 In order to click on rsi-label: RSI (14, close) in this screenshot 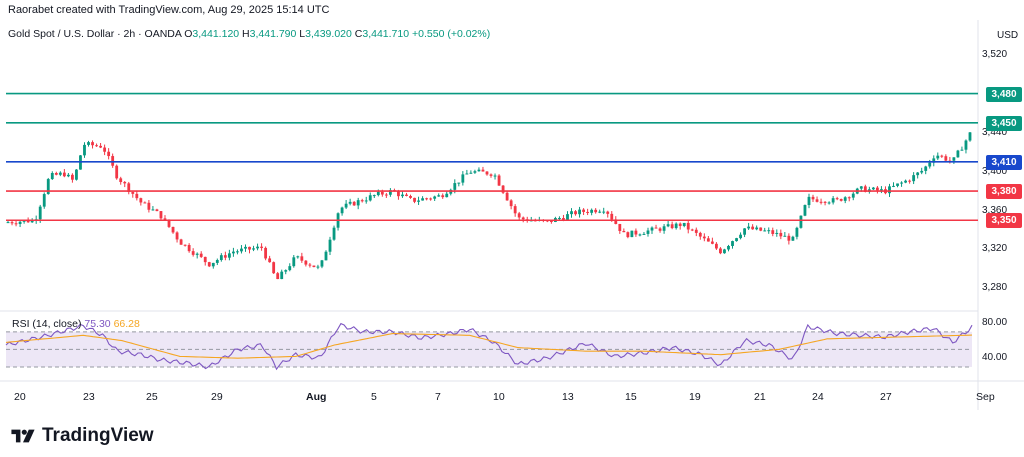, I will do `click(47, 324)`.